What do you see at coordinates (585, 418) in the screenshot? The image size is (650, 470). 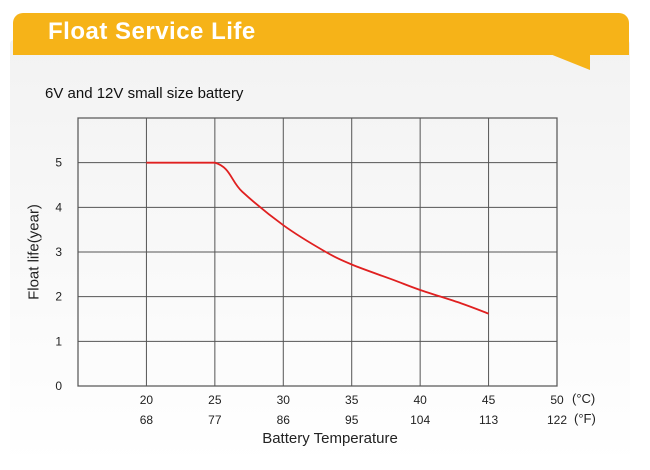 I see `x-unit-fahrenheit: (°F)` at bounding box center [585, 418].